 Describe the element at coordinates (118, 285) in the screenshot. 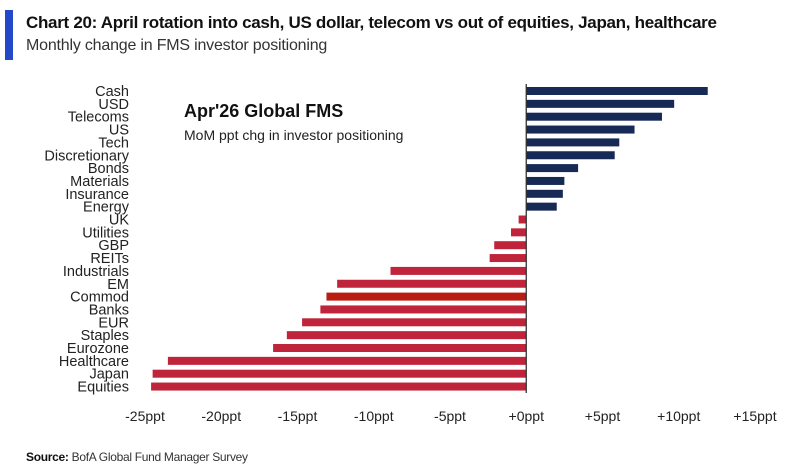

I see `category-label: EM` at that location.